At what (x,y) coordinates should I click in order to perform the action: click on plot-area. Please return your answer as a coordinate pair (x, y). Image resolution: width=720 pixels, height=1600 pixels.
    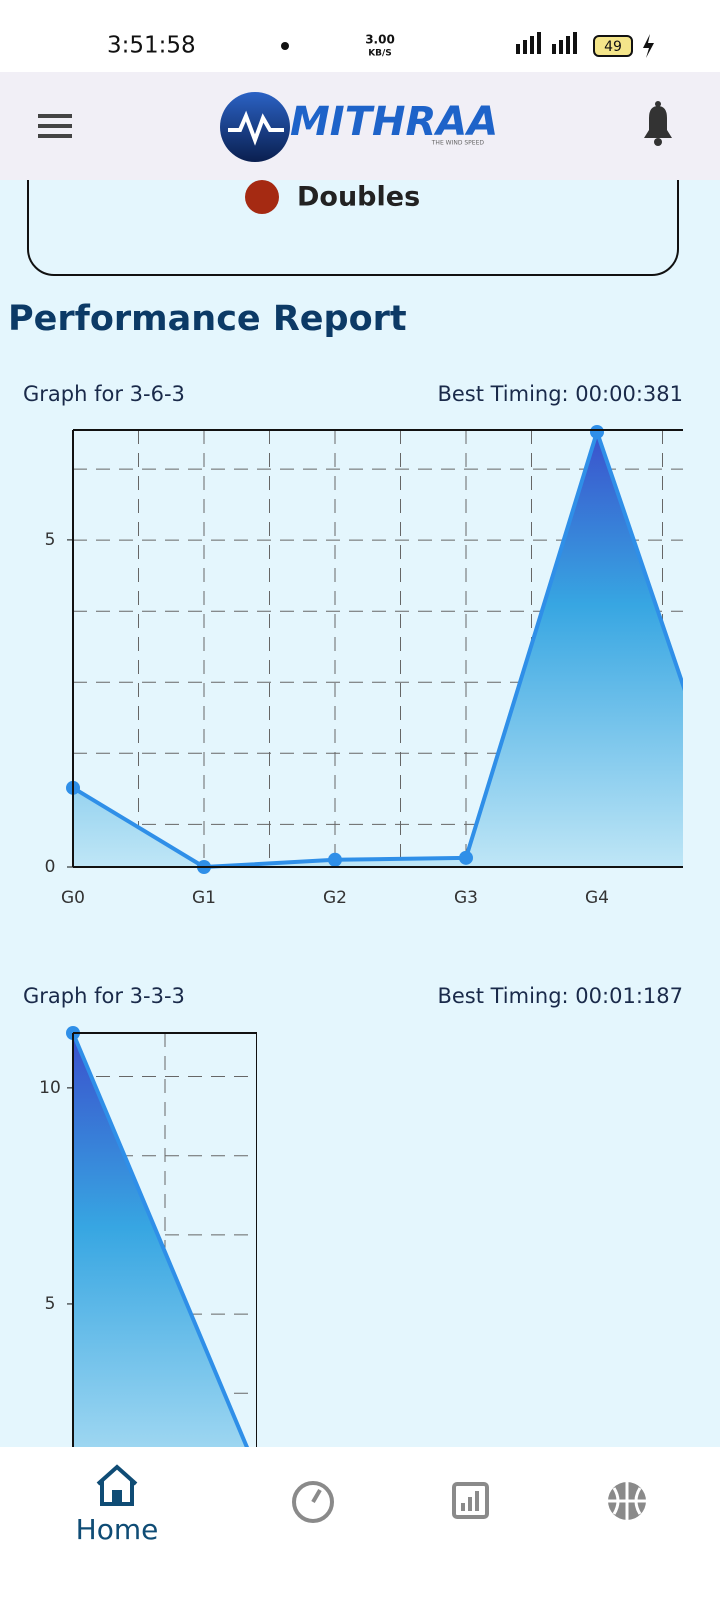
    Looking at the image, I should click on (161, 1236).